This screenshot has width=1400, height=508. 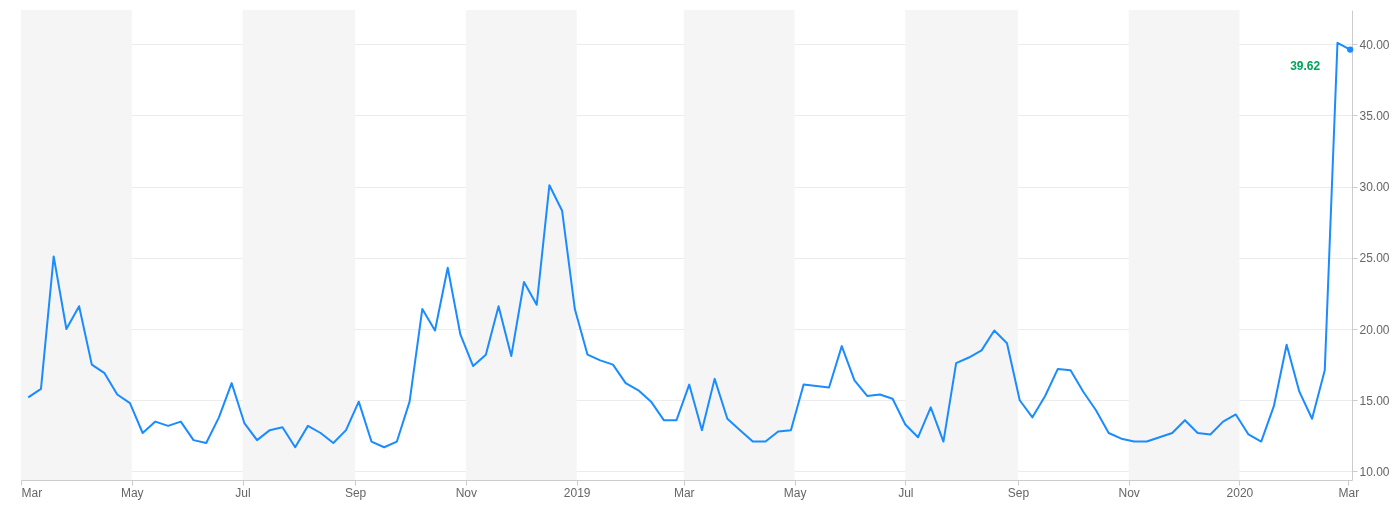 I want to click on x-tick-label: 2019, so click(x=577, y=492).